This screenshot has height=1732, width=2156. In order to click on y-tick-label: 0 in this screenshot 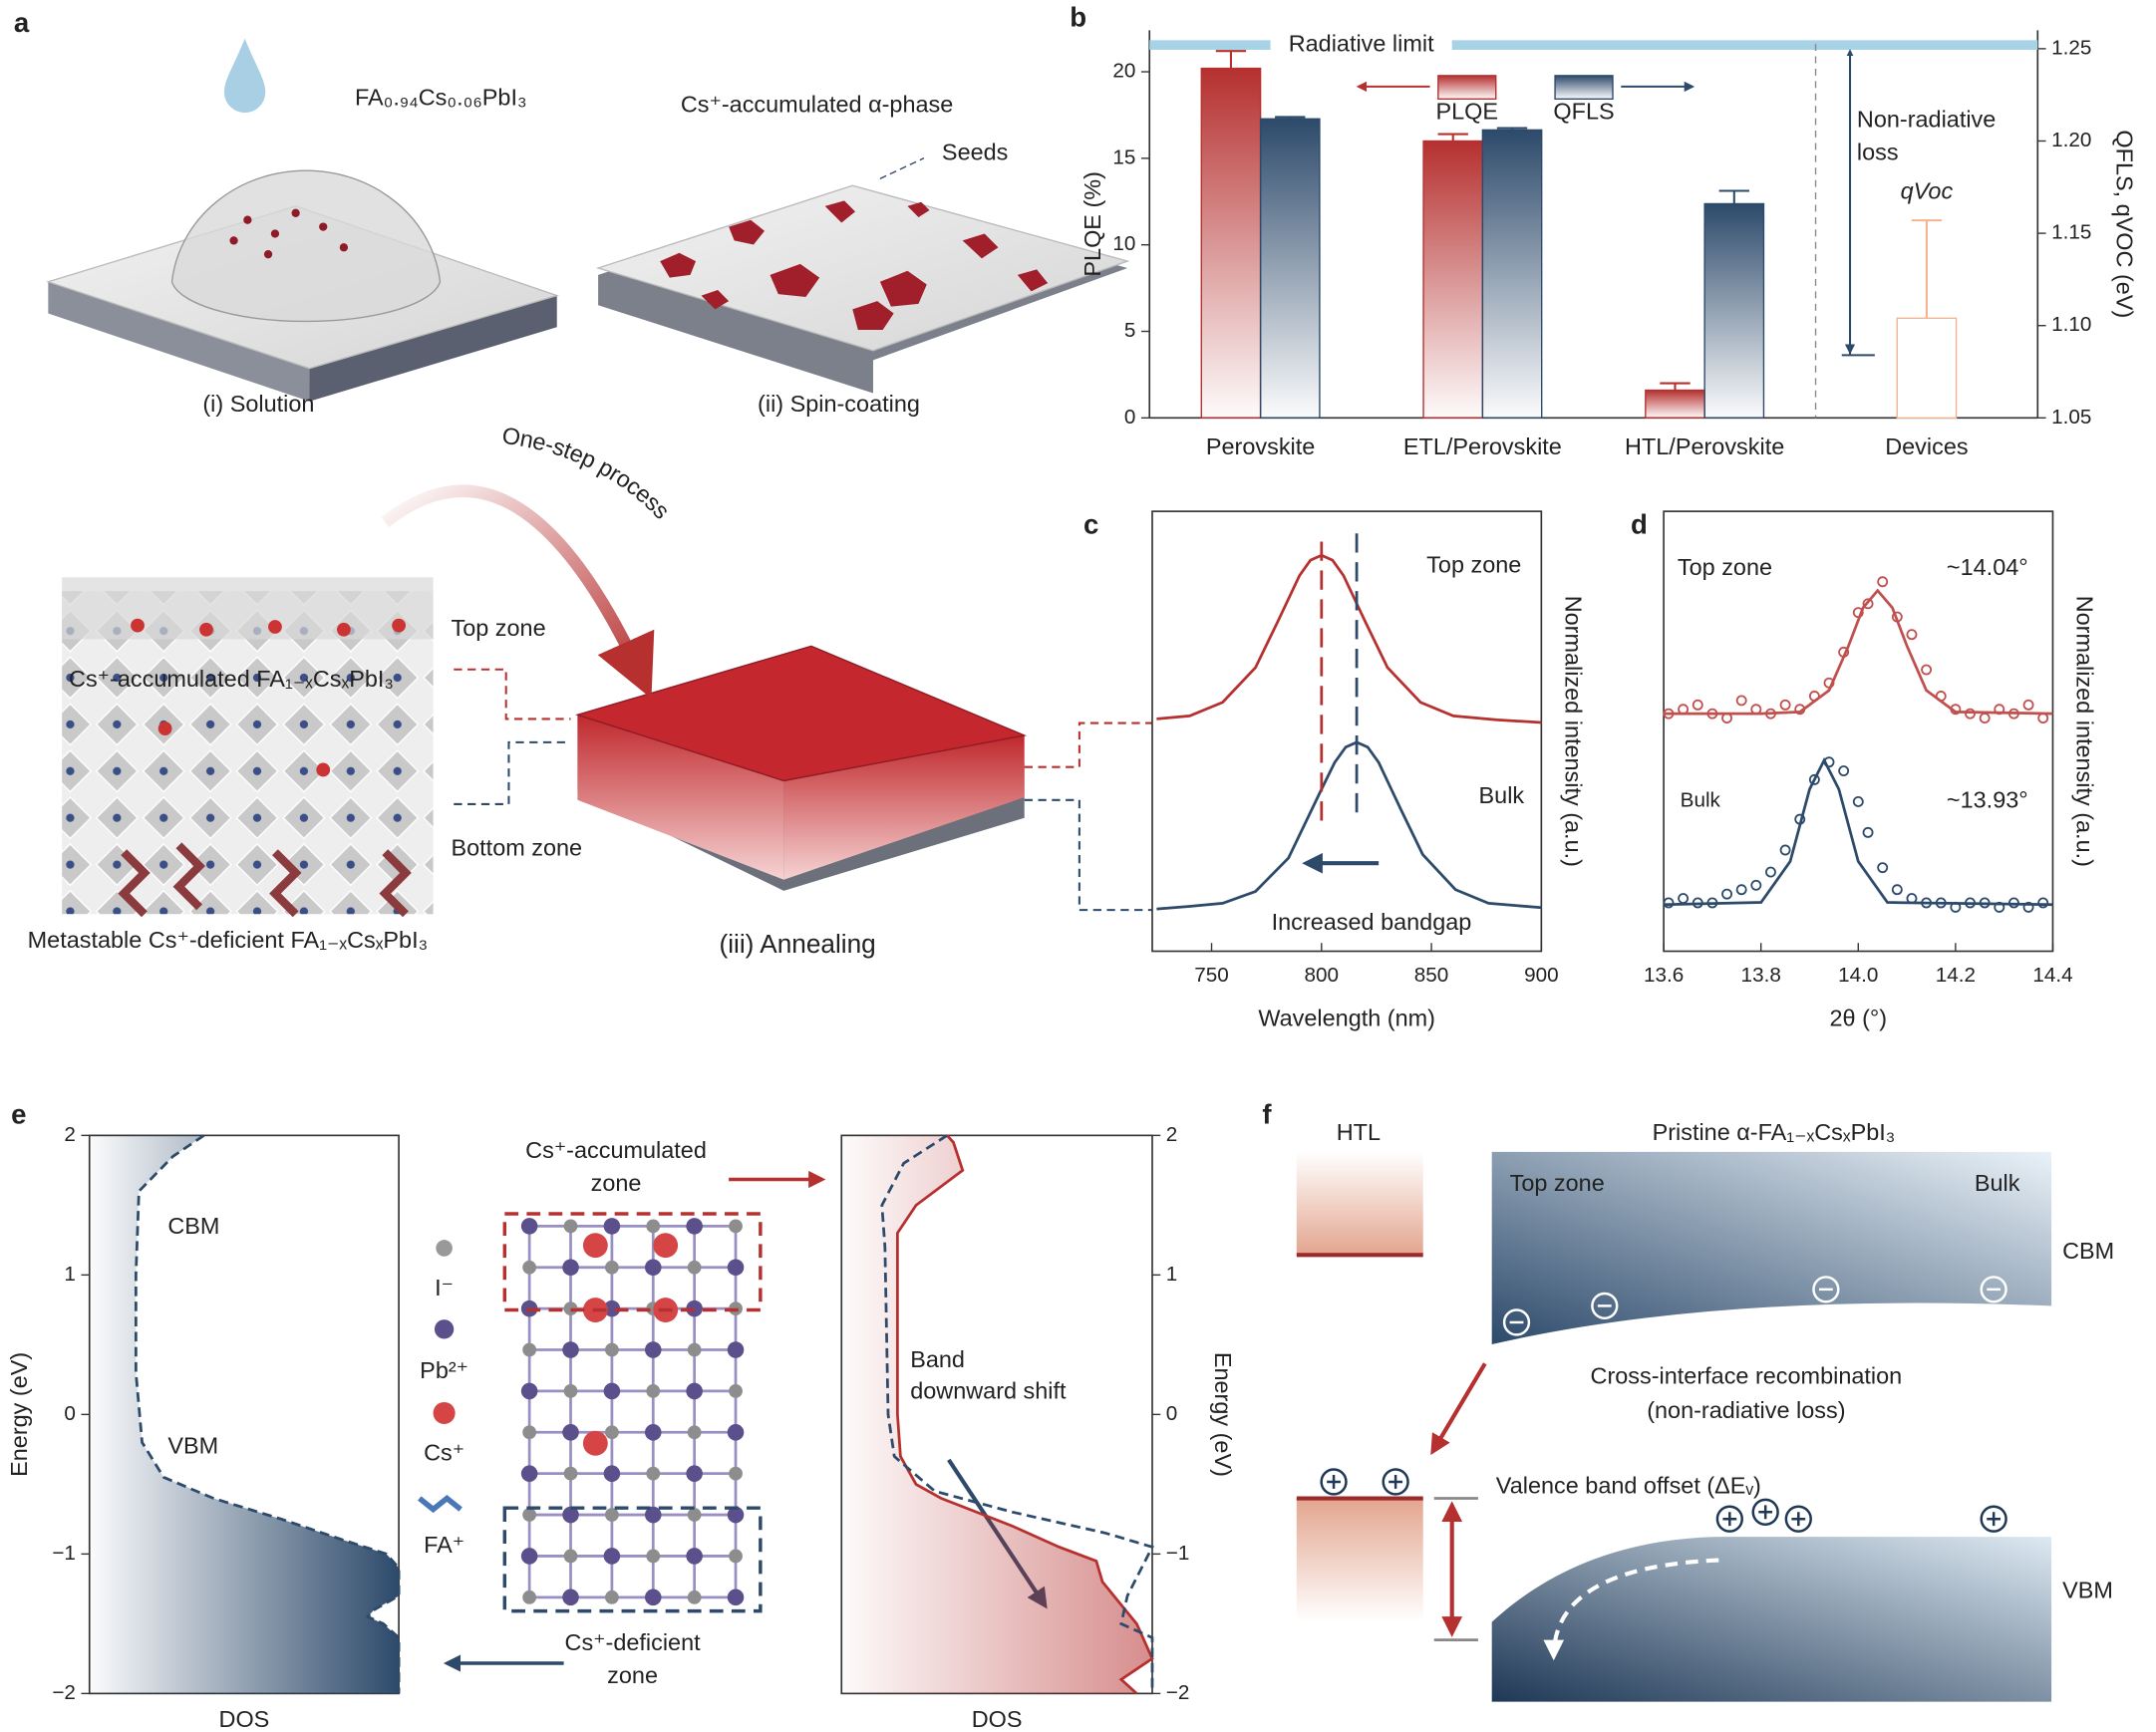, I will do `click(1130, 418)`.